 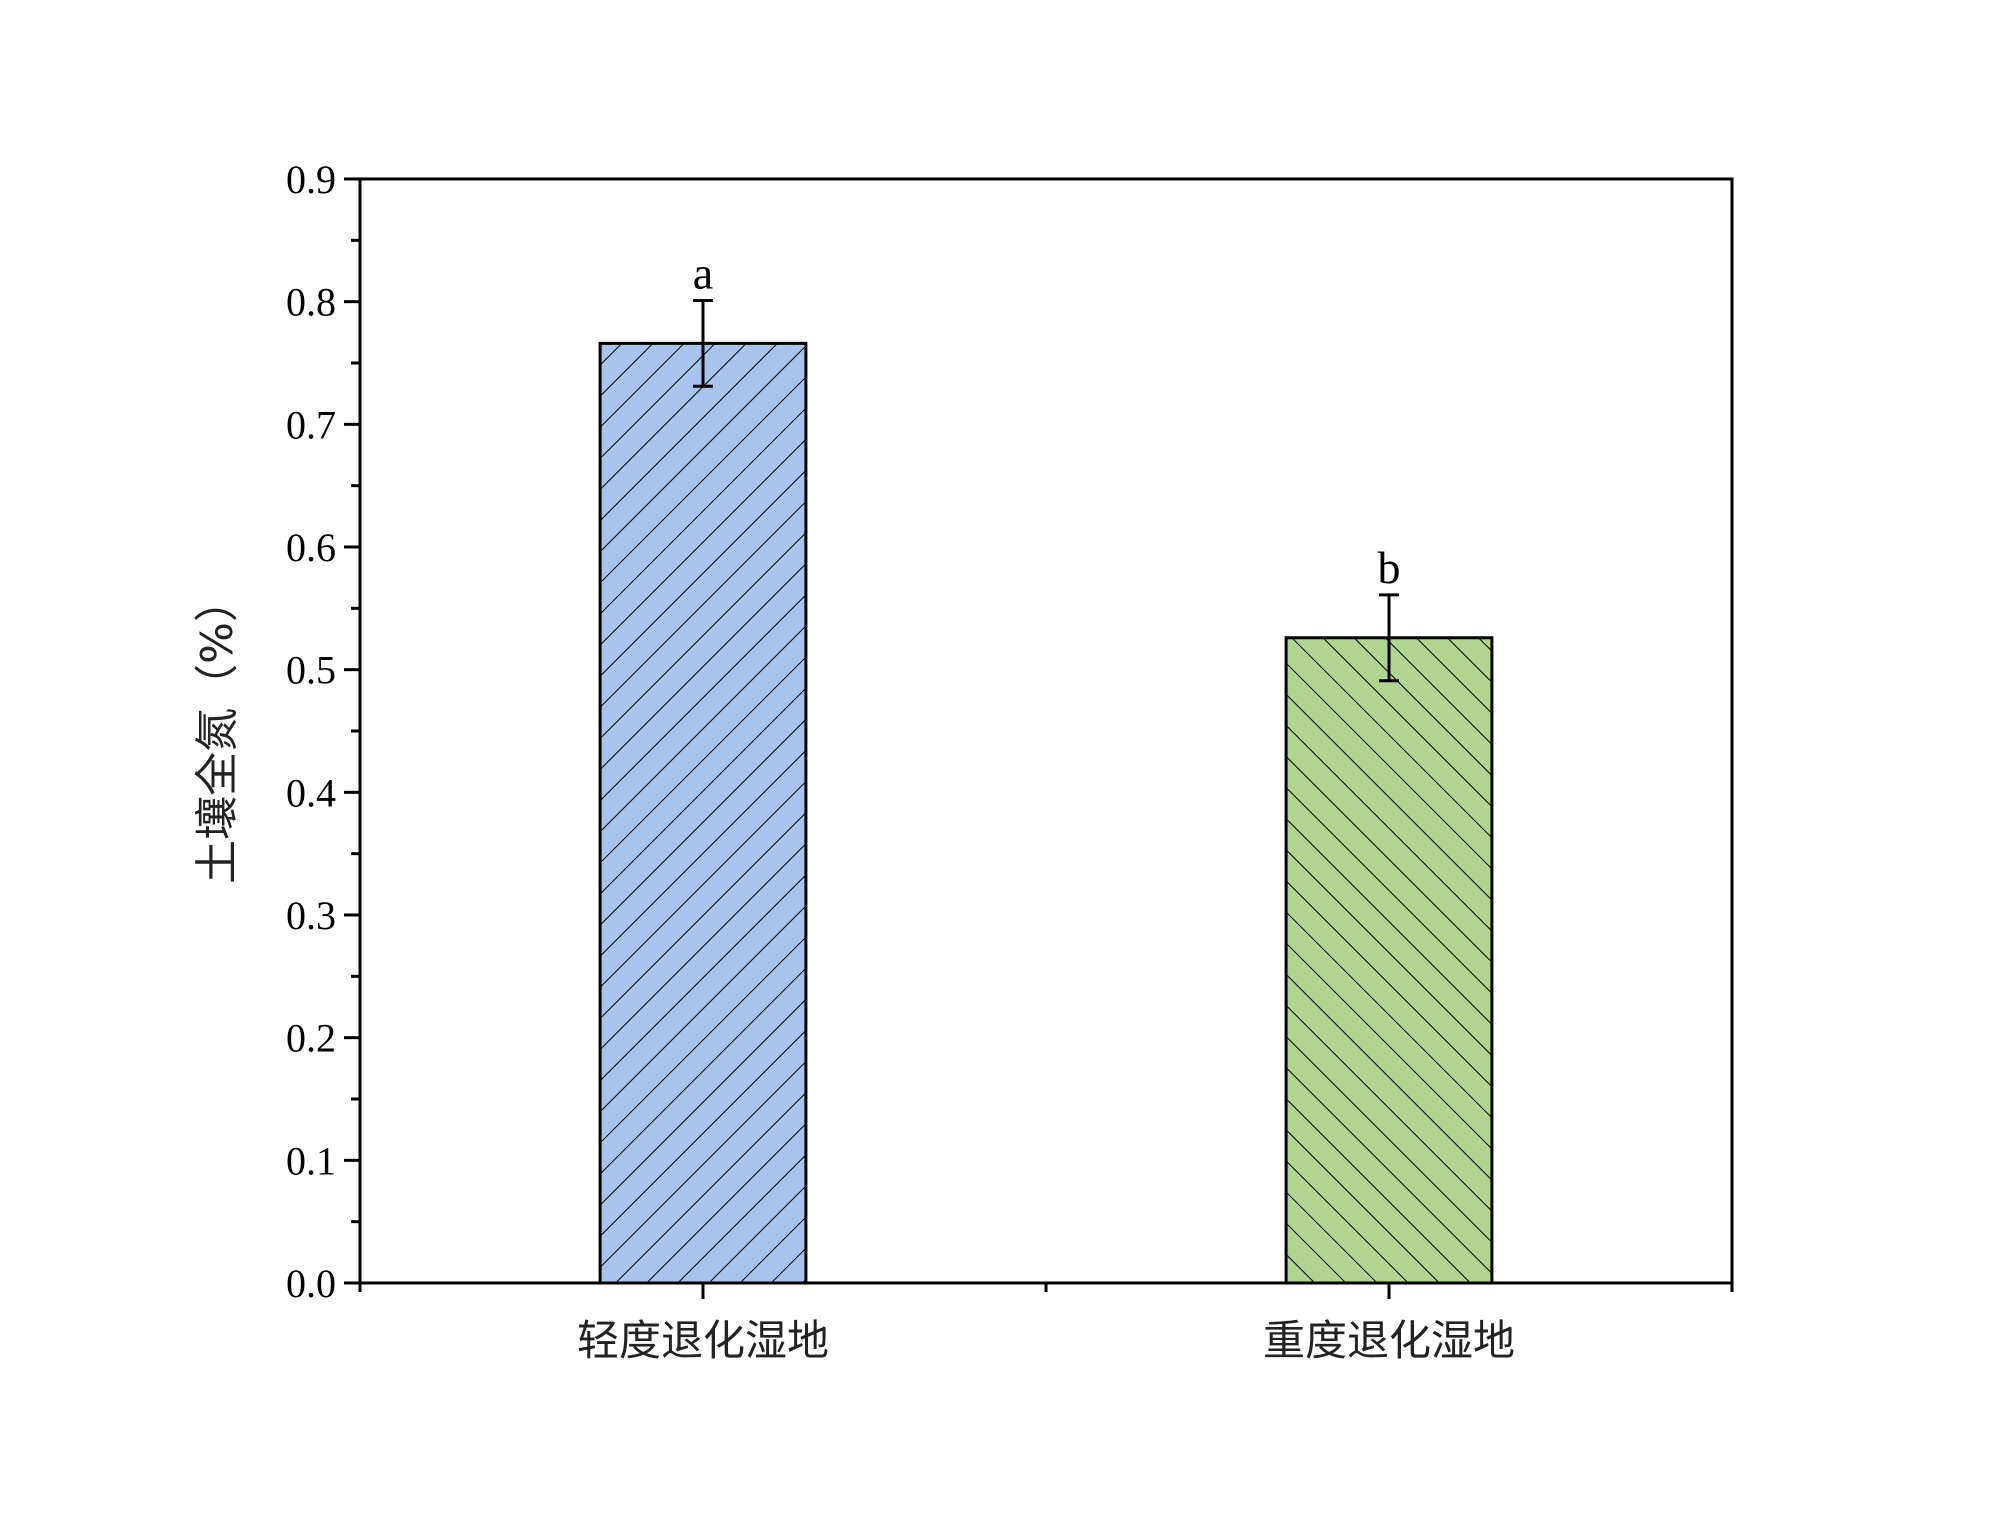 I want to click on y-tick-label: 0.4, so click(x=311, y=792).